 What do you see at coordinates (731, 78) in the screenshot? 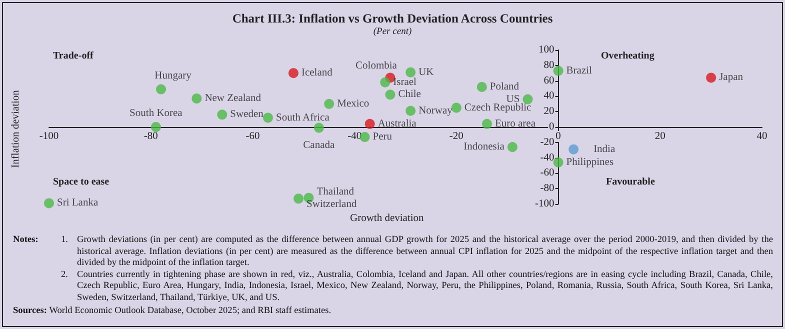
I see `series-label: Japan` at bounding box center [731, 78].